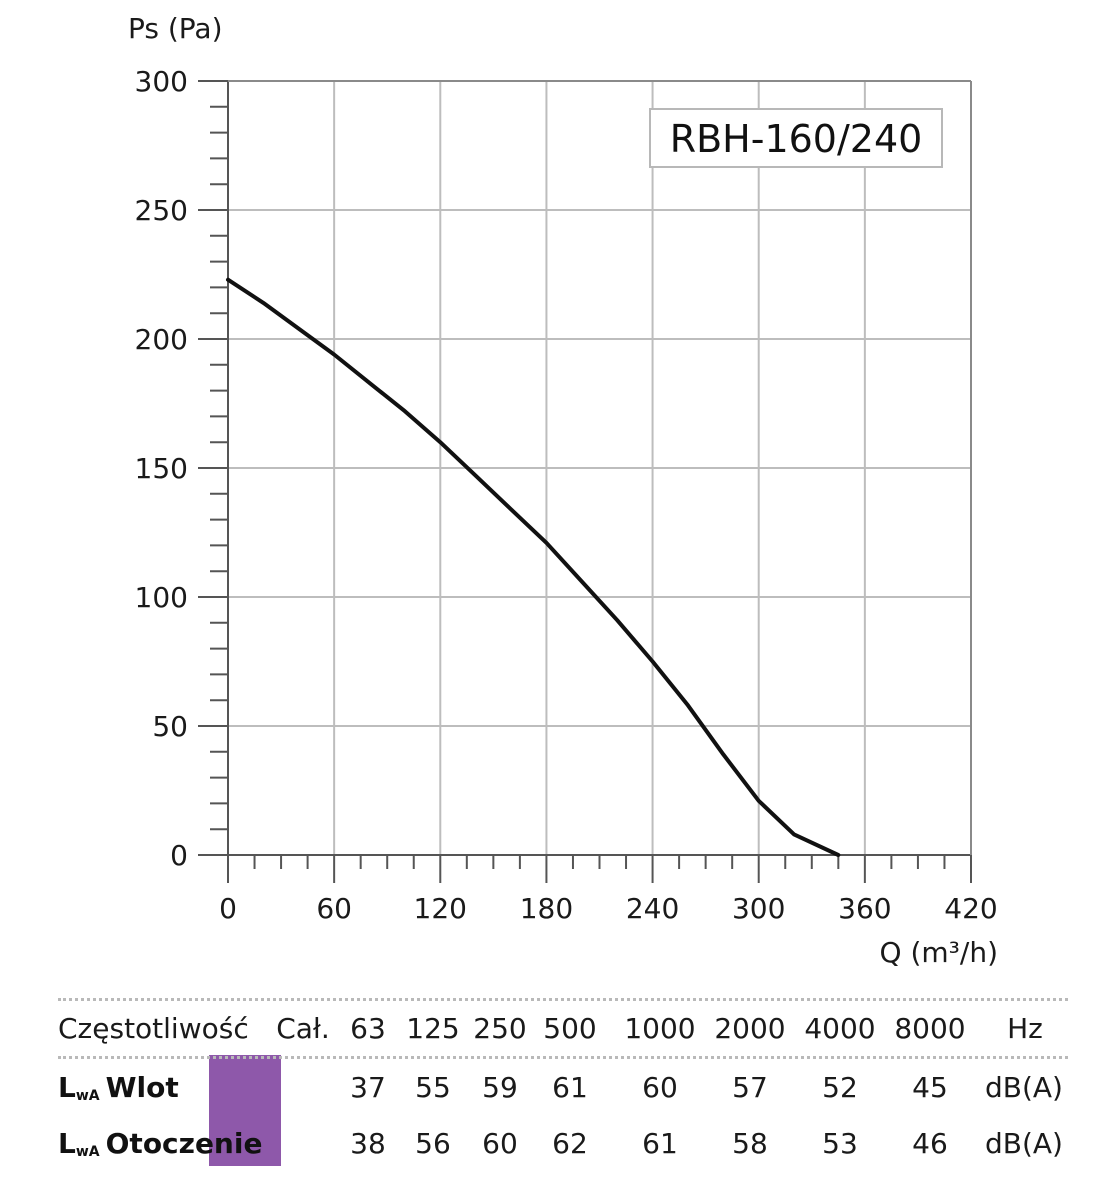 This screenshot has height=1190, width=1107. What do you see at coordinates (750, 1087) in the screenshot?
I see `band-value: 57` at bounding box center [750, 1087].